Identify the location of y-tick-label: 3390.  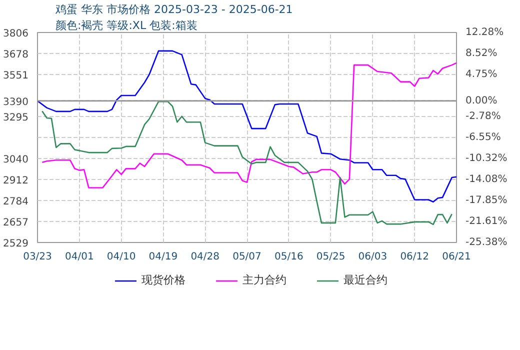
(16, 102).